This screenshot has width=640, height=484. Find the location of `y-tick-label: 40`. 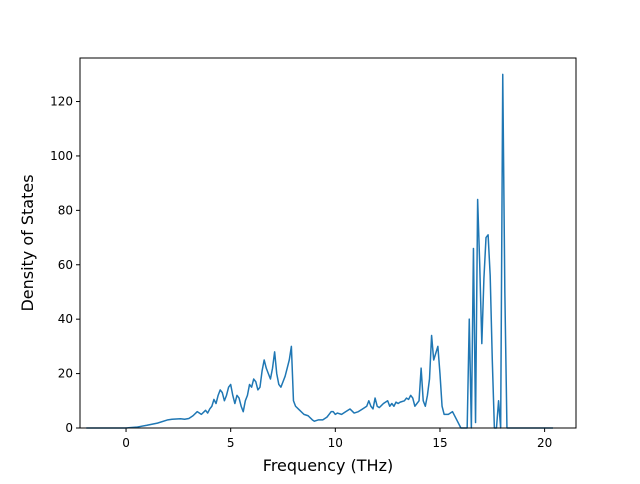

y-tick-label: 40 is located at coordinates (65, 319).